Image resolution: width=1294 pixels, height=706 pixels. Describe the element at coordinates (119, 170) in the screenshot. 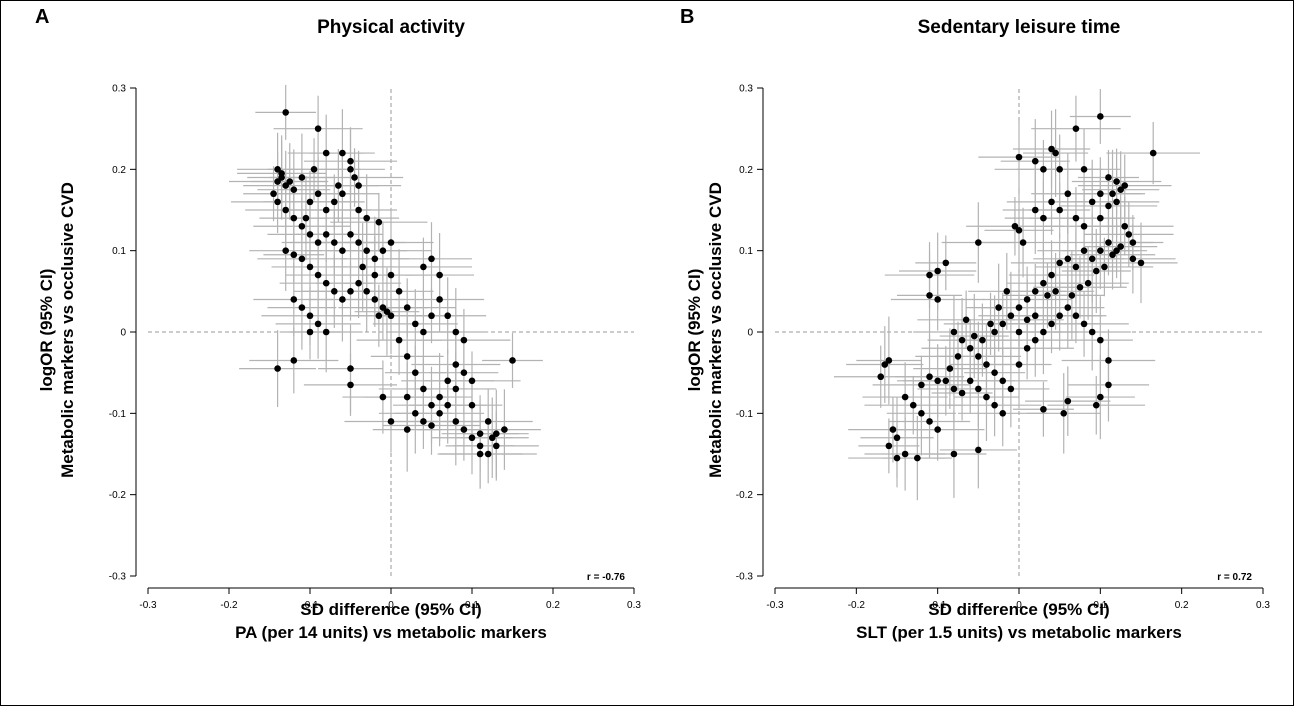

I see `panel-a-y-tick-label: 0.2` at that location.